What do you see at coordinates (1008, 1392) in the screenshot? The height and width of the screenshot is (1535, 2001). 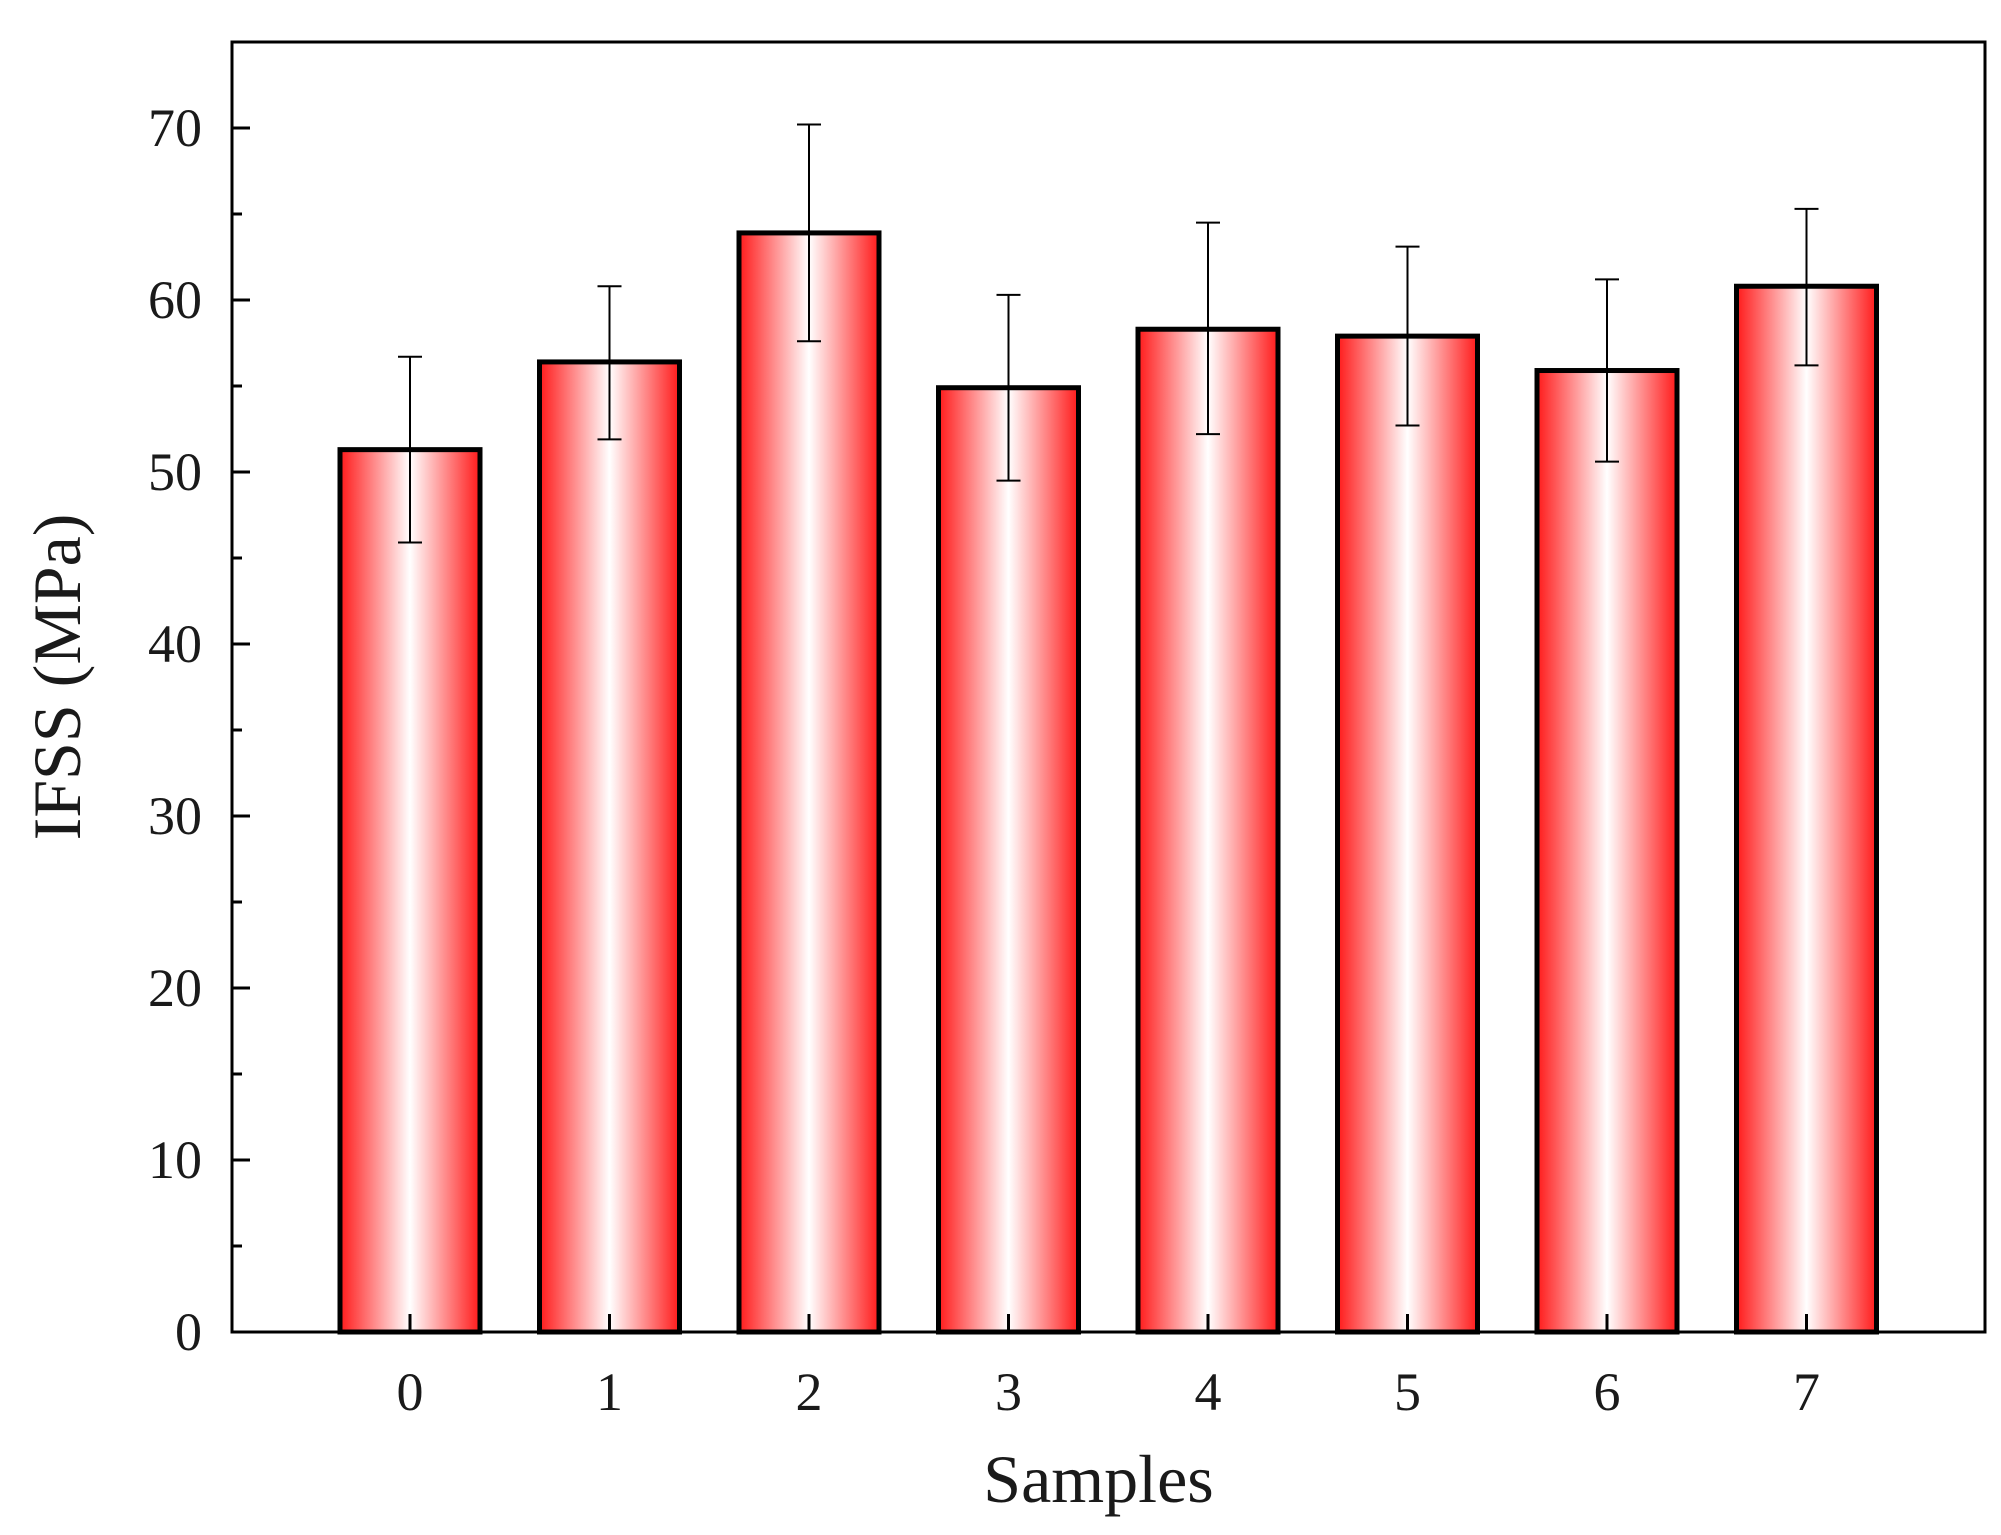 I see `x-tick-label: 3` at bounding box center [1008, 1392].